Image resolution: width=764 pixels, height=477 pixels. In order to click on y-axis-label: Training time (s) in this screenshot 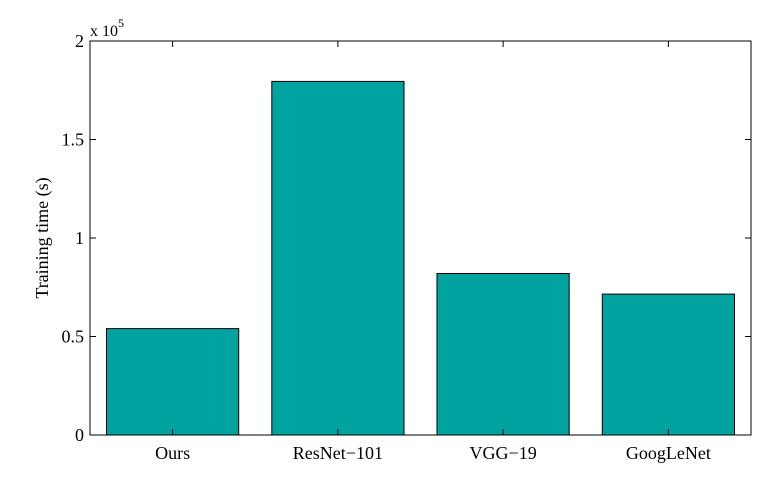, I will do `click(42, 237)`.